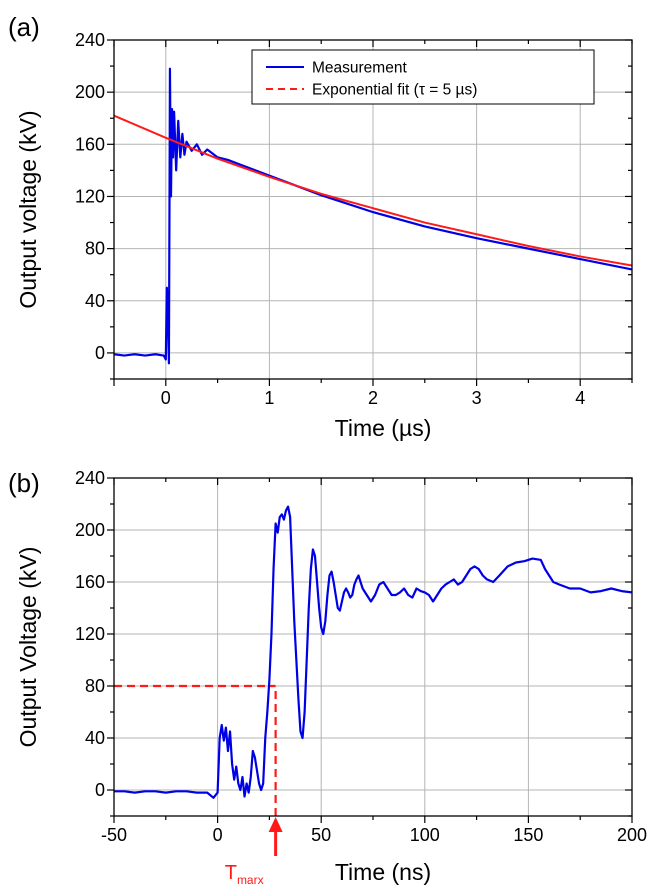 The width and height of the screenshot is (654, 893). What do you see at coordinates (269, 398) in the screenshot?
I see `x-tick-label: 1` at bounding box center [269, 398].